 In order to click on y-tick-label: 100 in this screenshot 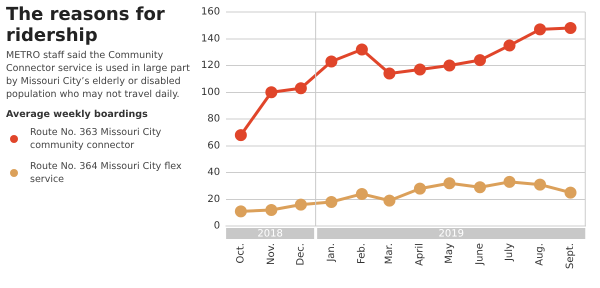, I will do `click(210, 92)`.